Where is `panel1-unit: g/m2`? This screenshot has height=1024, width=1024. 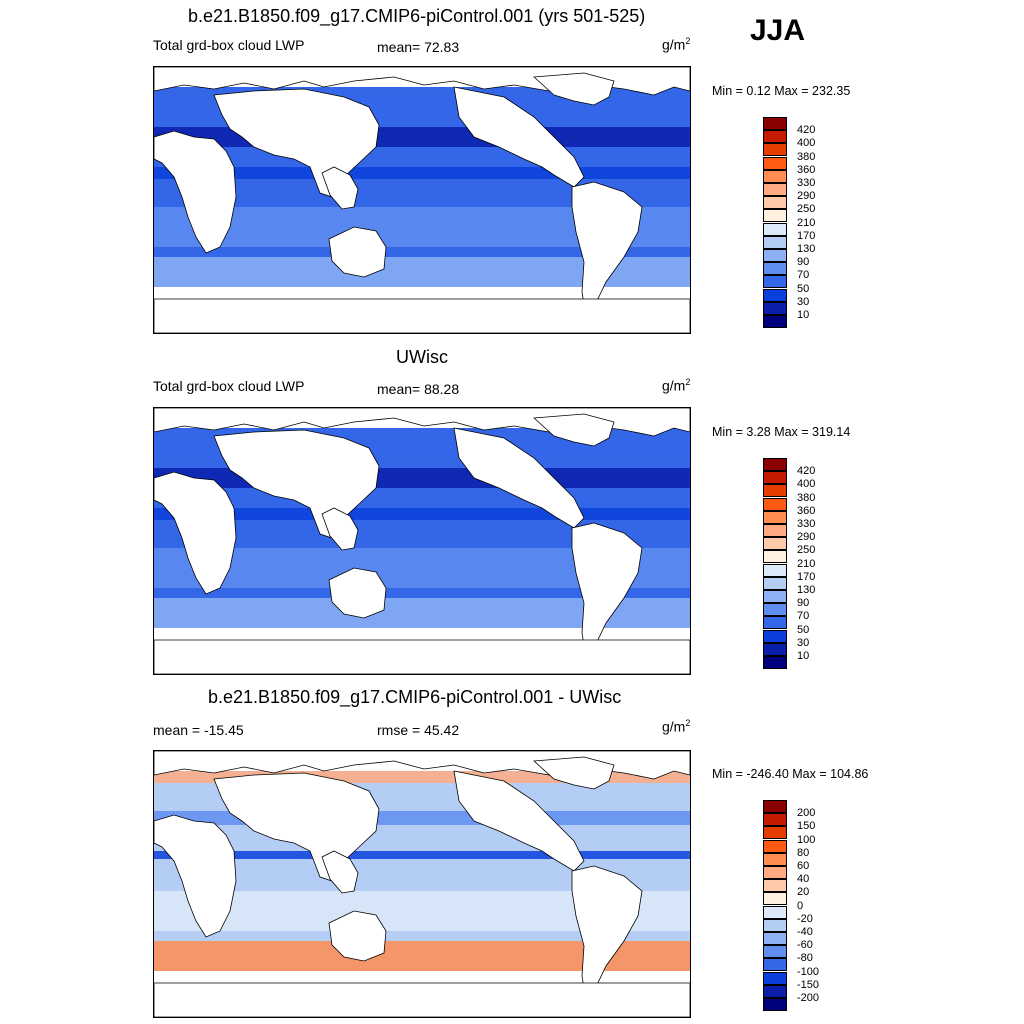
panel1-unit: g/m2 is located at coordinates (676, 44).